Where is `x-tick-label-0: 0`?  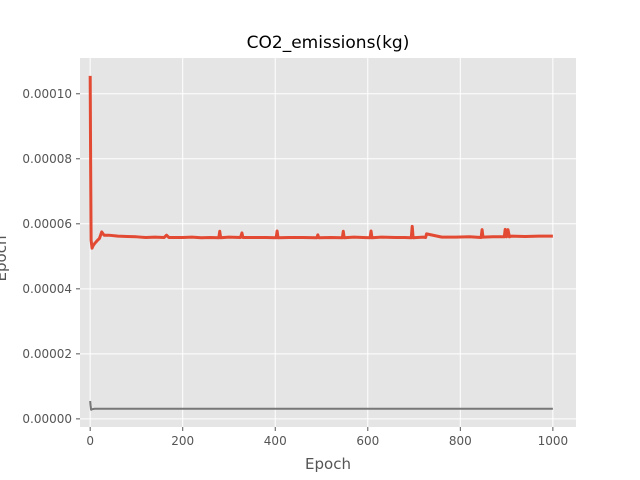
x-tick-label-0: 0 is located at coordinates (90, 441).